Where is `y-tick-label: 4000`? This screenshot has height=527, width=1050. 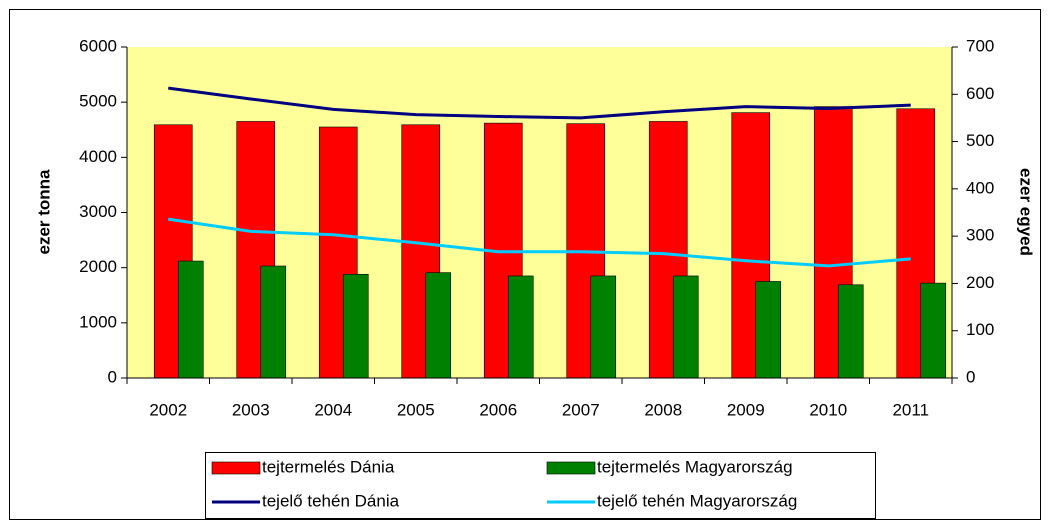
y-tick-label: 4000 is located at coordinates (98, 156).